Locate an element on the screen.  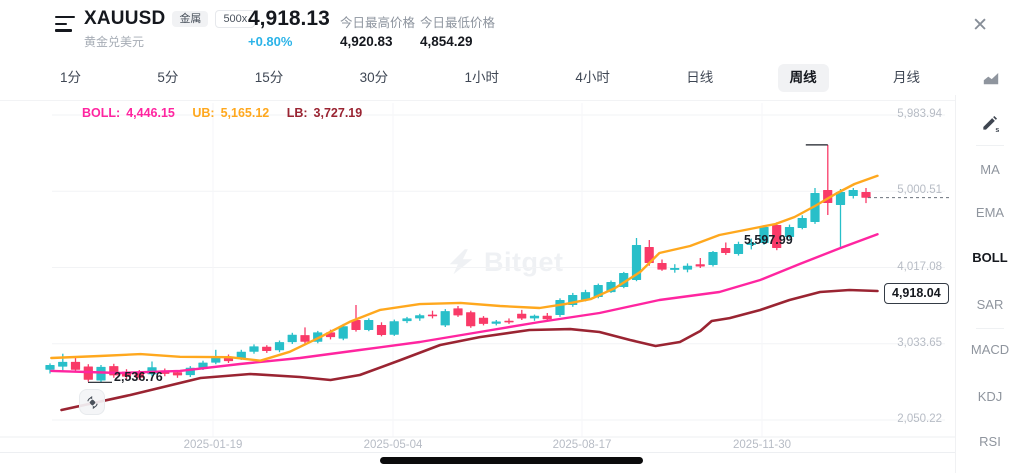
menu-icon is located at coordinates (66, 26).